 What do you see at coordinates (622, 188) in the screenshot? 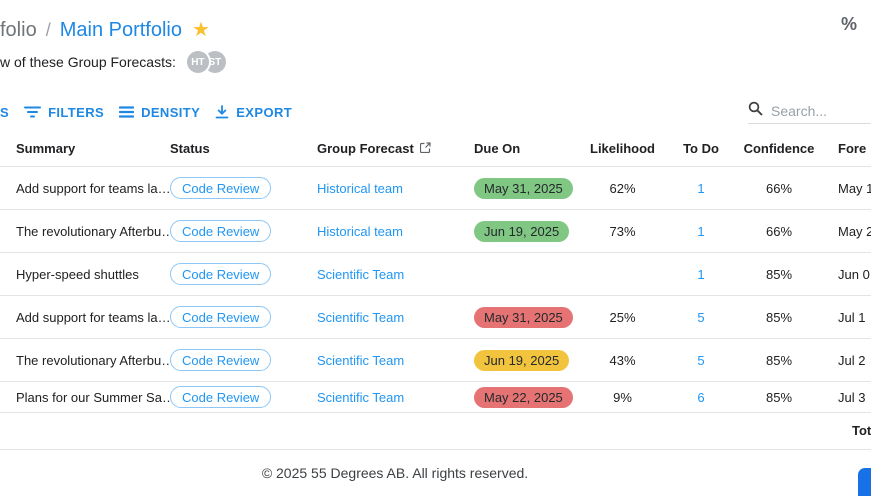
I see `likelihood-cell: 62%` at bounding box center [622, 188].